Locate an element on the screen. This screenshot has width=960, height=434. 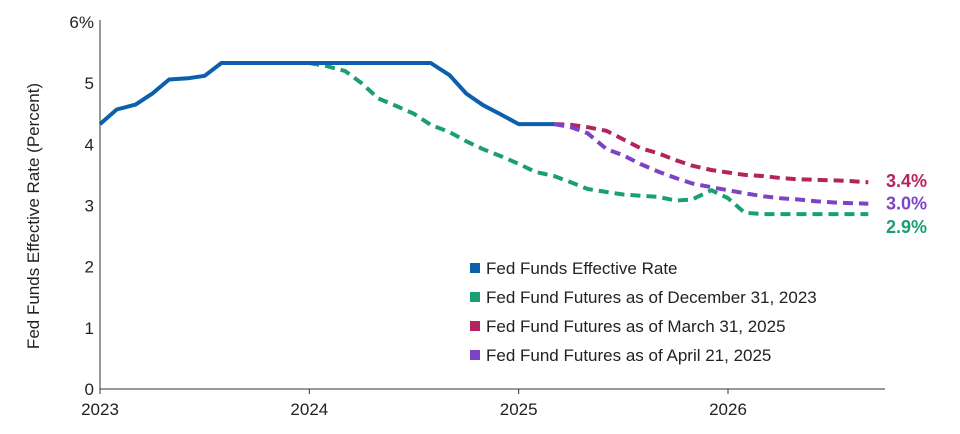
x-tick-label: 2025 is located at coordinates (519, 409).